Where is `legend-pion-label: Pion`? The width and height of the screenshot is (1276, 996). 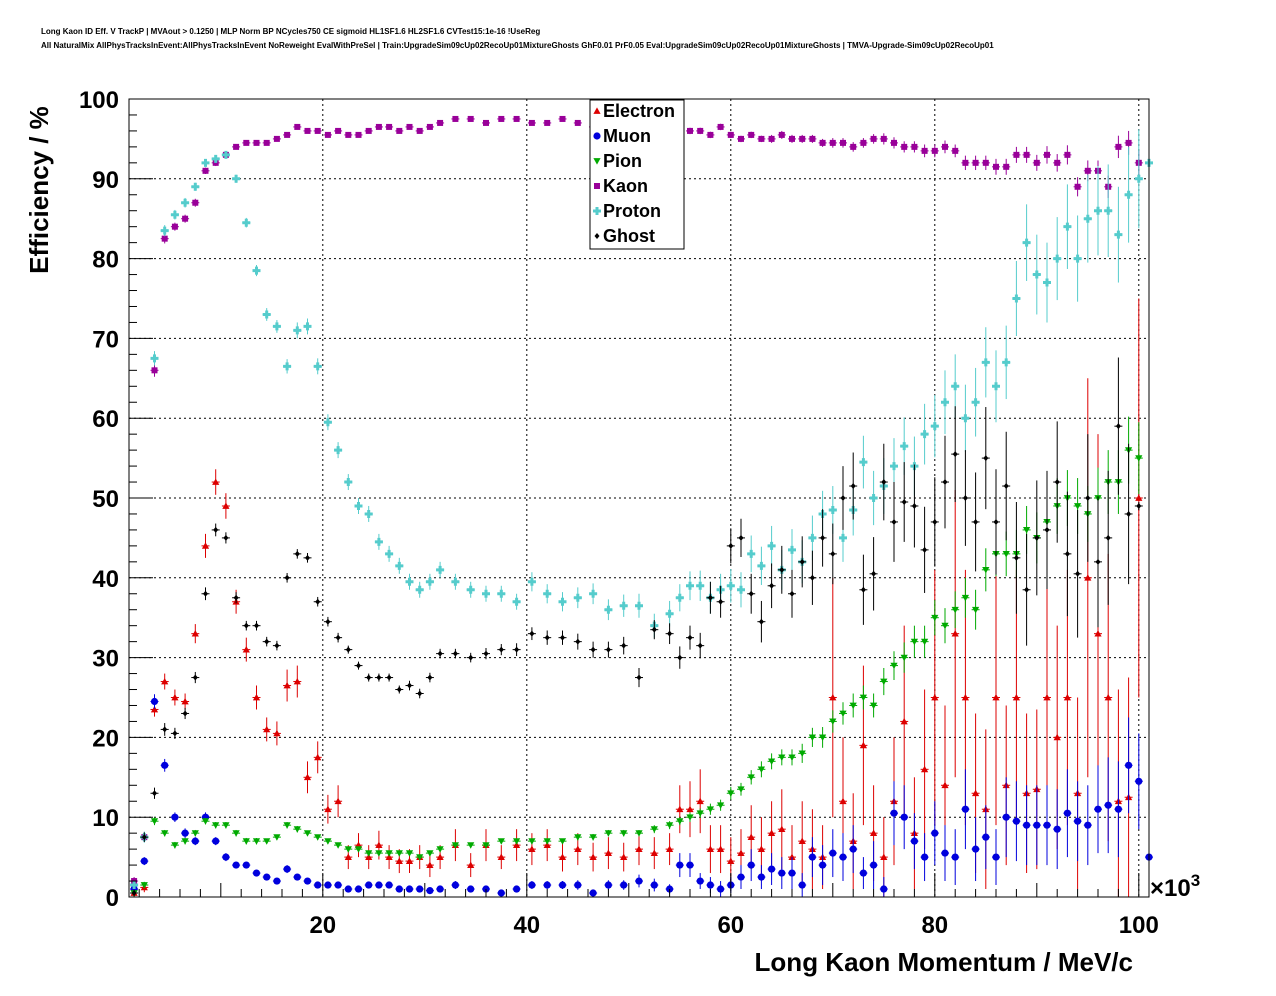 legend-pion-label: Pion is located at coordinates (622, 161).